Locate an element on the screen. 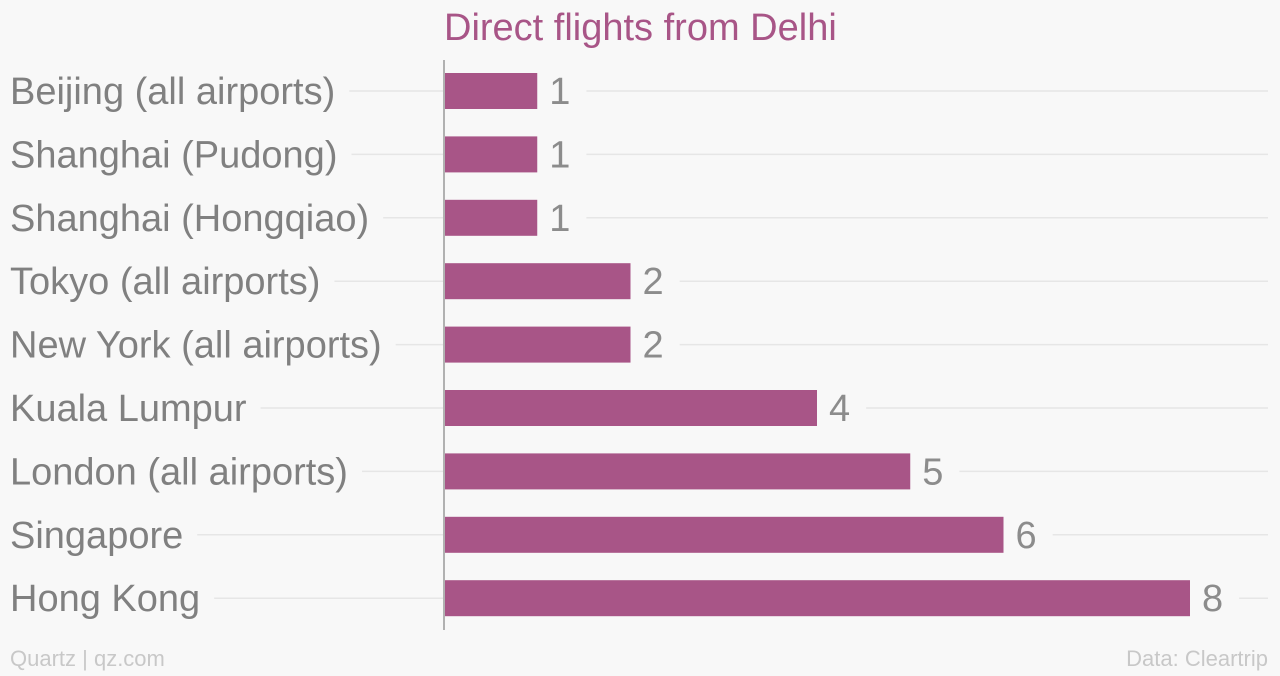 Image resolution: width=1280 pixels, height=676 pixels. value-label: 4 is located at coordinates (839, 409).